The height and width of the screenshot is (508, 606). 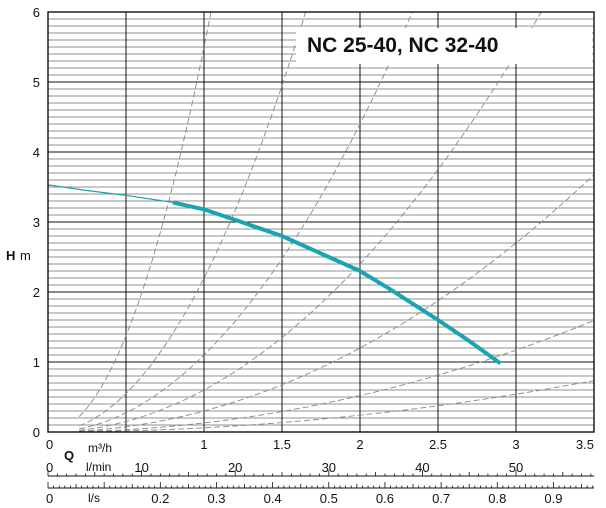 I want to click on x-tick-label-m3h: 3, so click(x=515, y=444).